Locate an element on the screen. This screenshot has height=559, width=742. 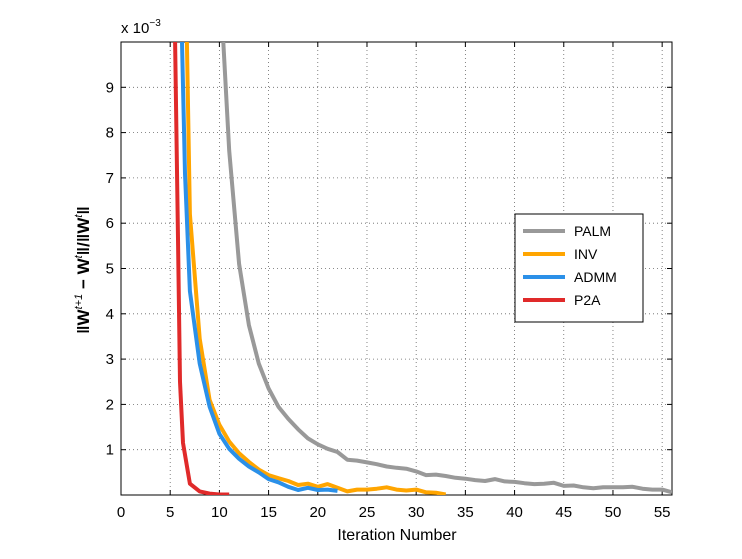
y-tick-label: 8 is located at coordinates (110, 133).